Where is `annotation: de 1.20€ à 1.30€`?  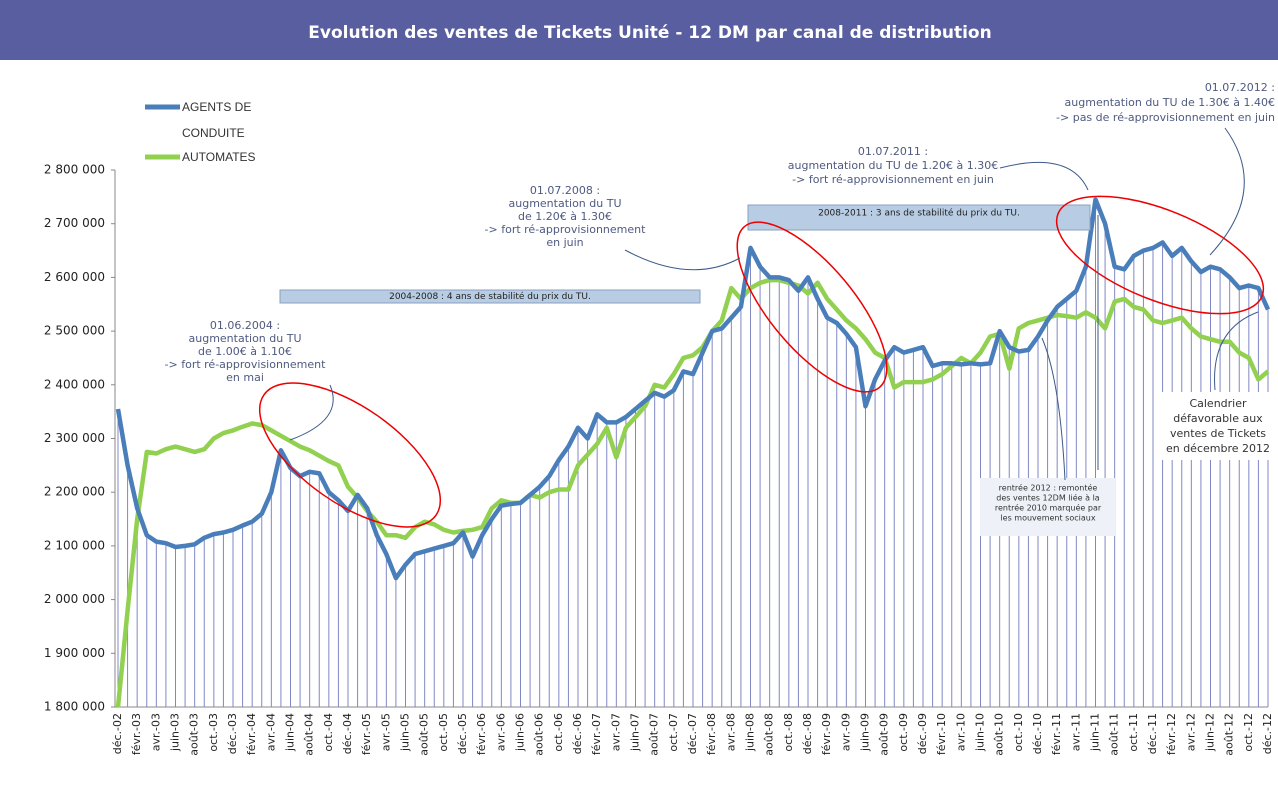
annotation: de 1.20€ à 1.30€ is located at coordinates (565, 216).